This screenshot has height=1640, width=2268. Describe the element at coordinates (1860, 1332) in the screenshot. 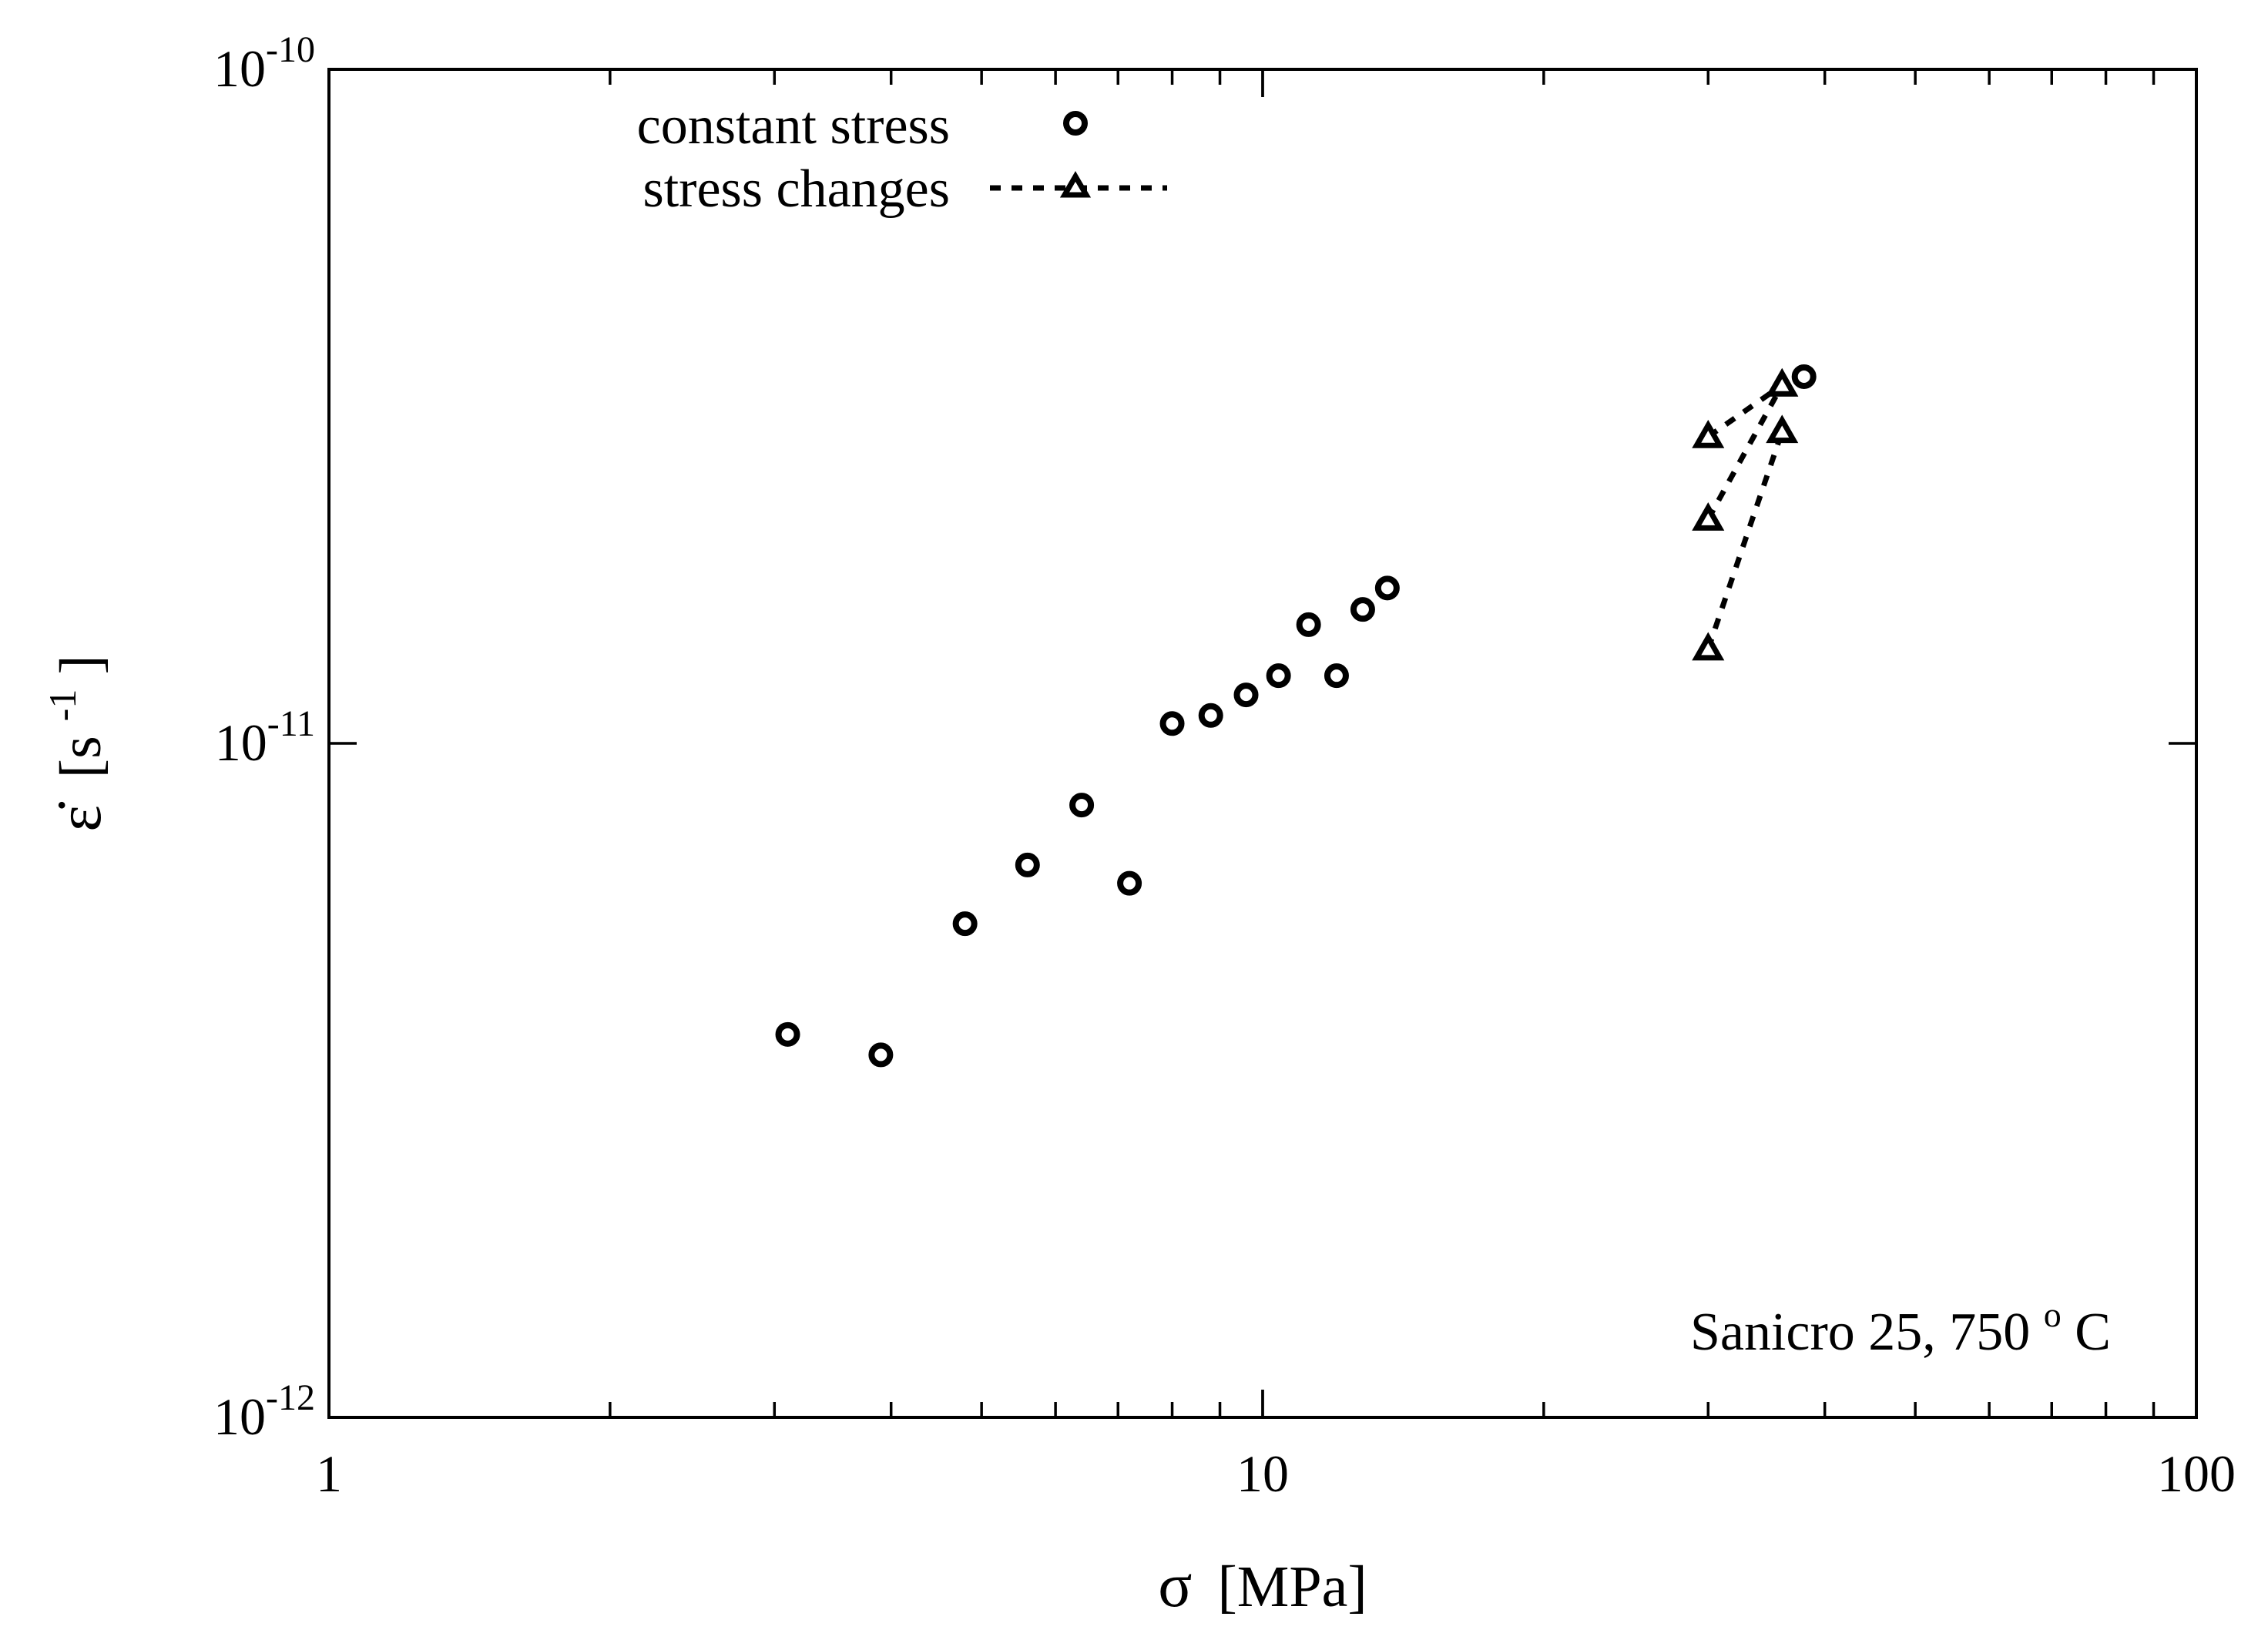

I see `annotation-text: Sanicro 25, 750` at that location.